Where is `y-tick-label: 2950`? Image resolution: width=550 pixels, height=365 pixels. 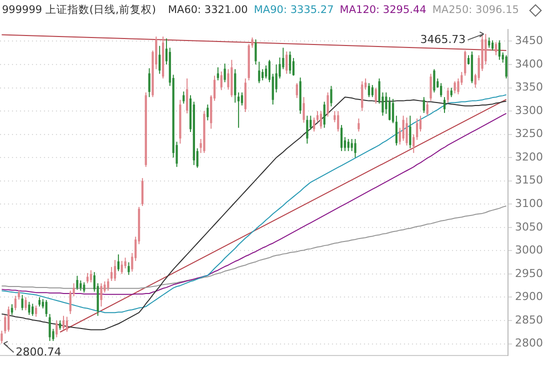
y-tick-label: 2950 is located at coordinates (529, 273).